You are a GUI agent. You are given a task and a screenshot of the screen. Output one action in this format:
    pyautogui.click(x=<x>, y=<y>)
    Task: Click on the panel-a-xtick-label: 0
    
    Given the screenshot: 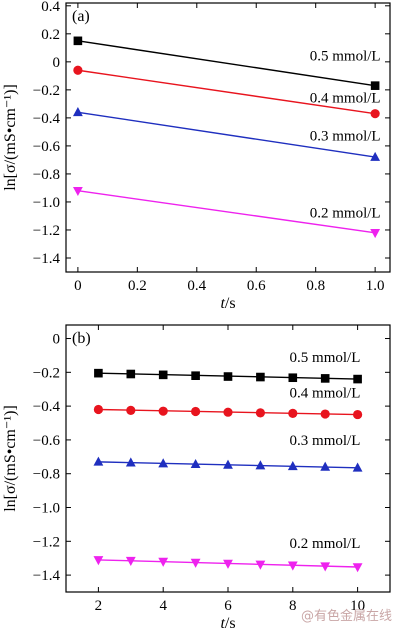 What is the action you would take?
    pyautogui.click(x=78, y=286)
    